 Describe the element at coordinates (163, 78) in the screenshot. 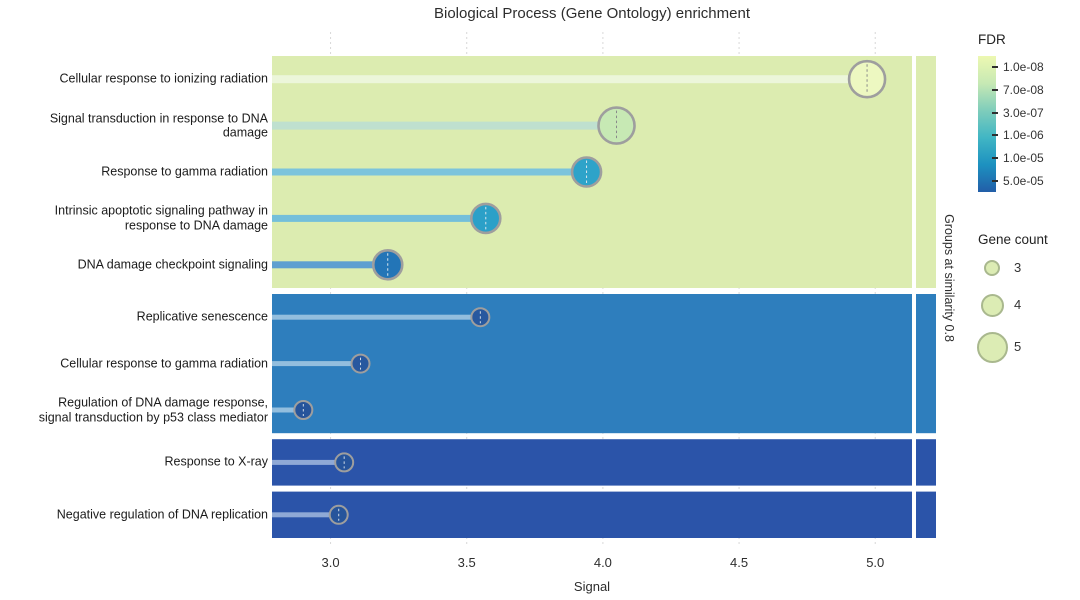

I see `y-axis-label: Cellular response to ionizing radiation` at that location.